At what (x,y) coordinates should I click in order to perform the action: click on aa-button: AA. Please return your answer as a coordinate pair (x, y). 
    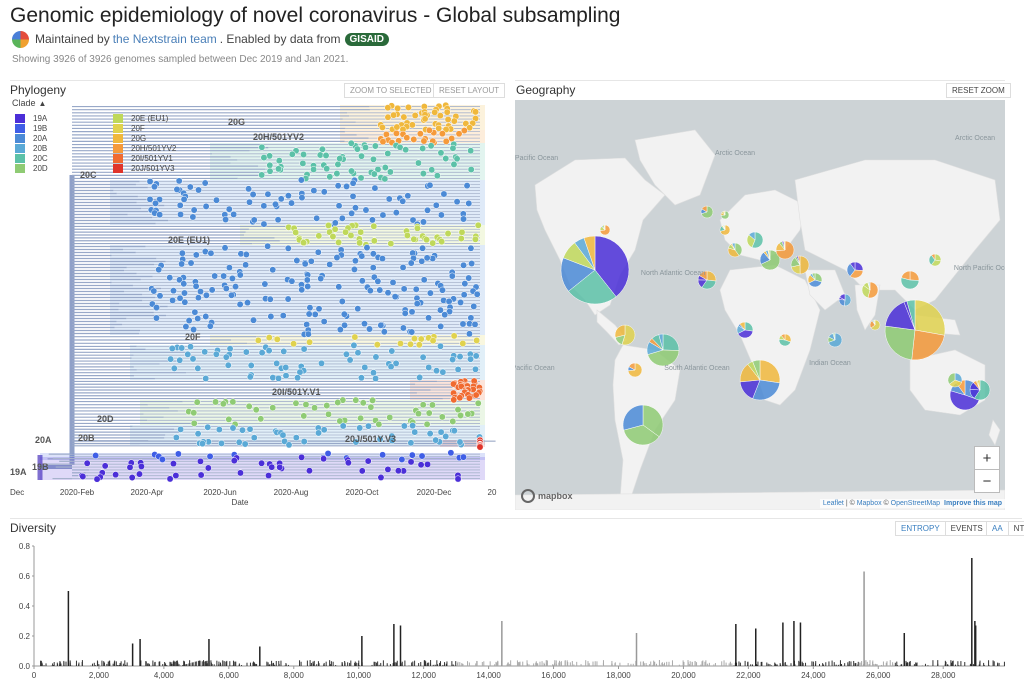
    Looking at the image, I should click on (997, 528).